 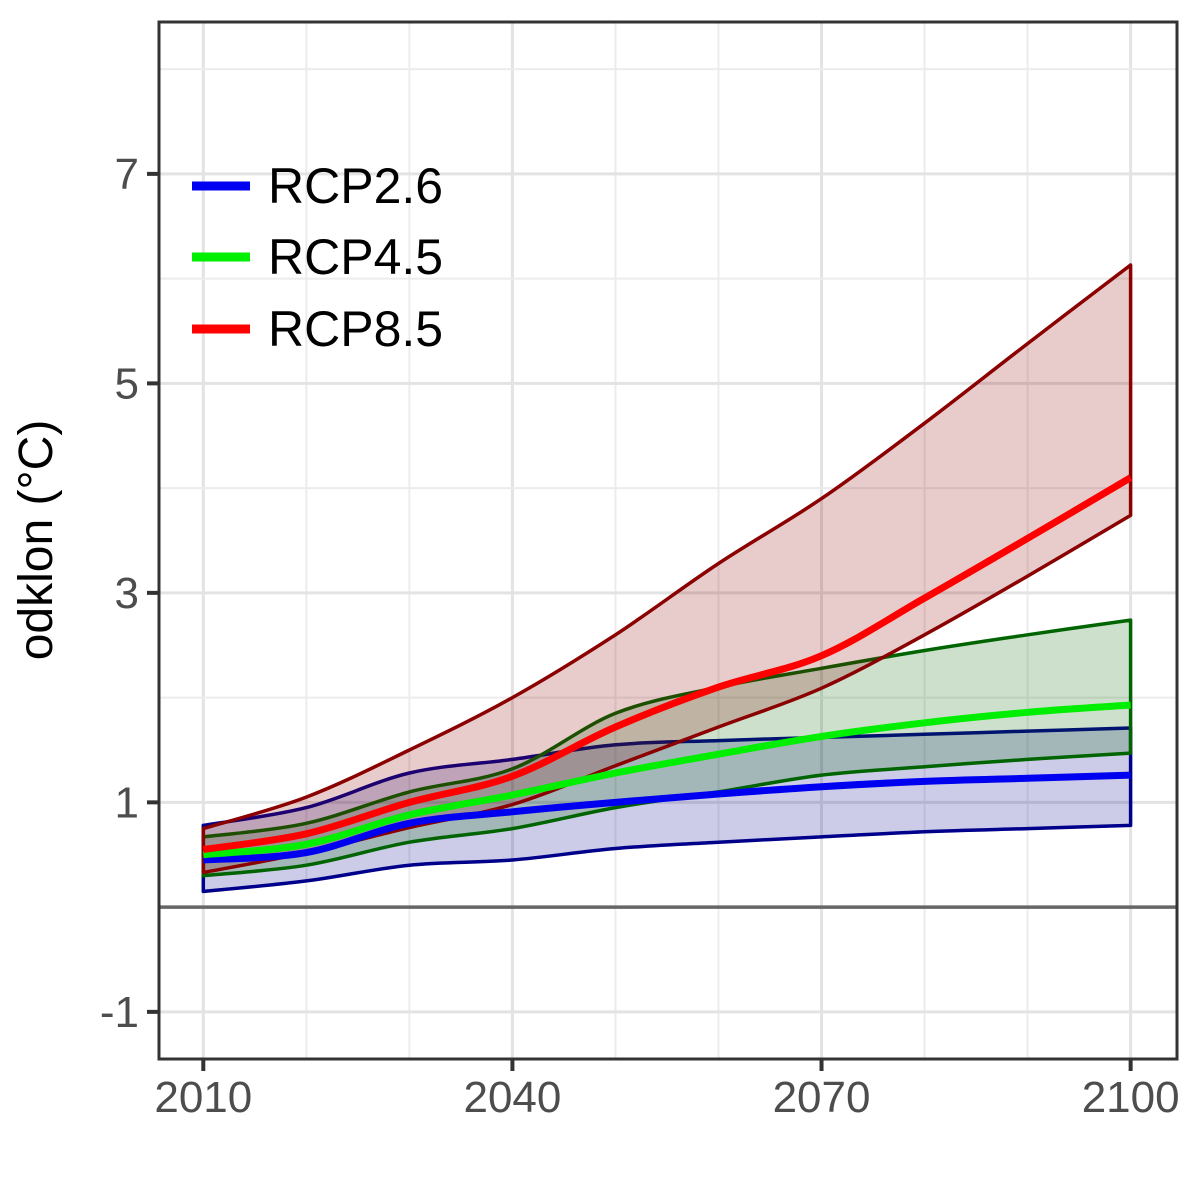 I want to click on x-axis-tick-label: 2040, so click(x=512, y=1097).